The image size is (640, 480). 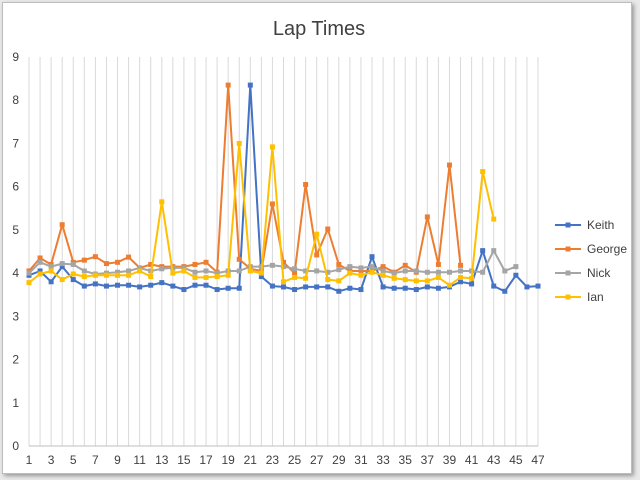 What do you see at coordinates (591, 261) in the screenshot?
I see `legend: Keith George Nick Ian` at bounding box center [591, 261].